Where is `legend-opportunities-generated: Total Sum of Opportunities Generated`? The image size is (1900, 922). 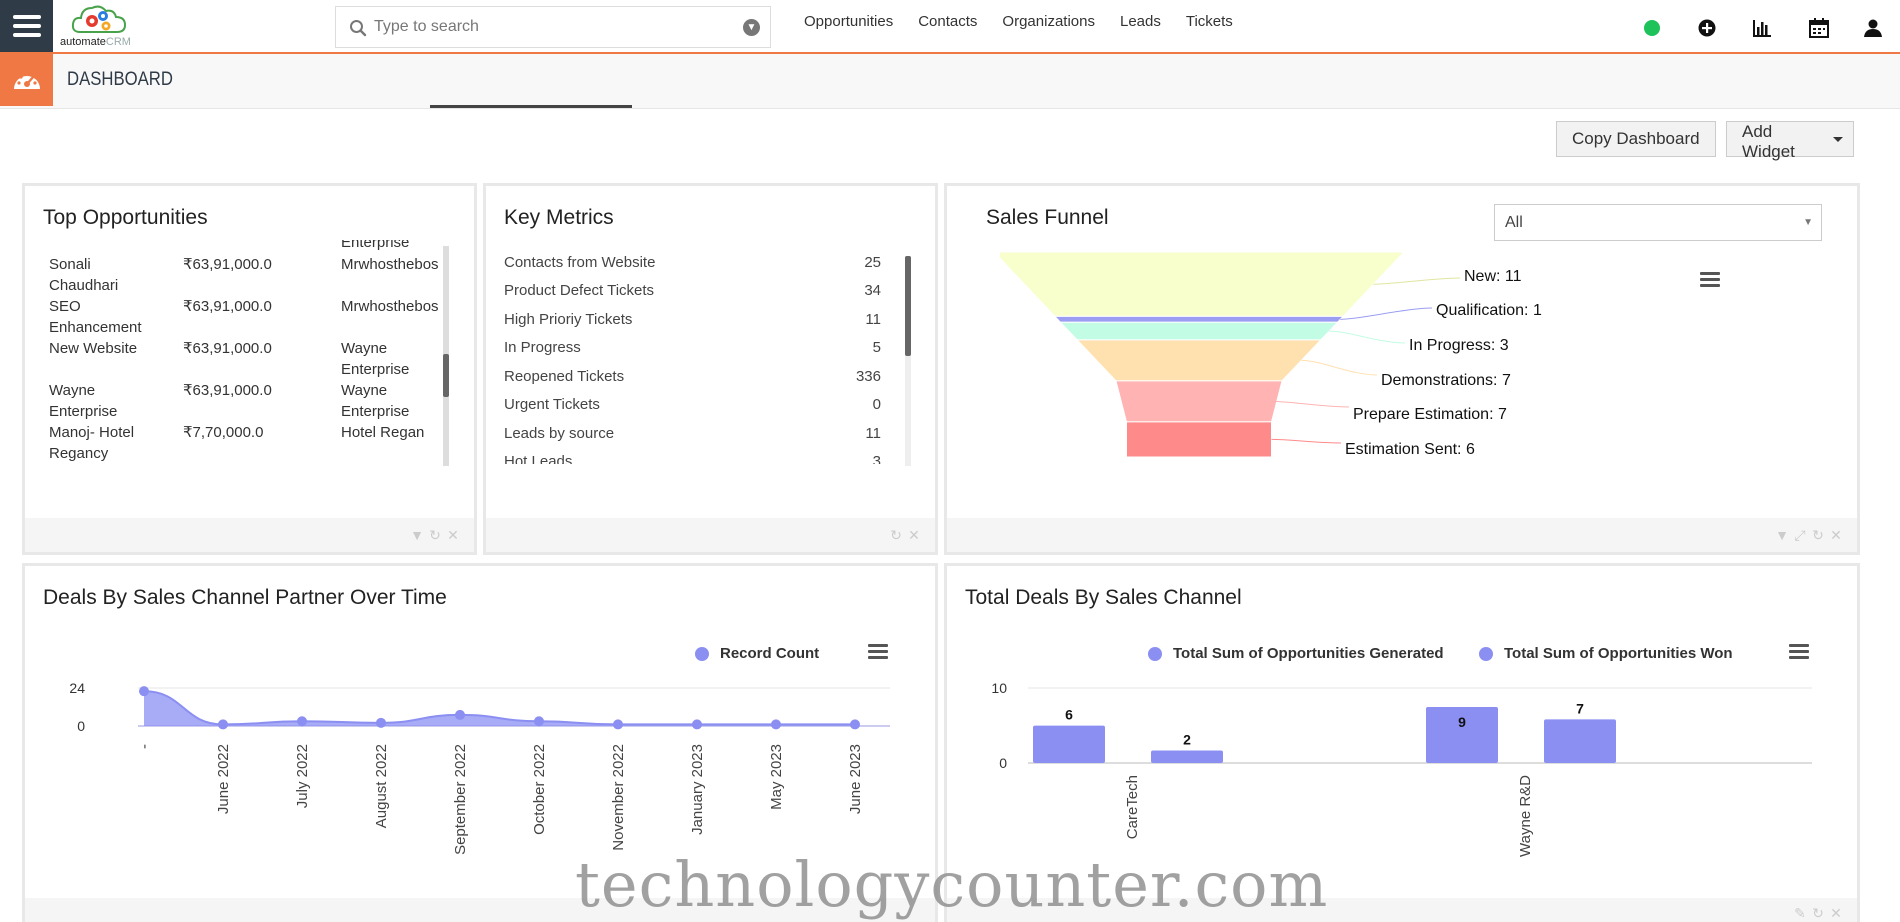
legend-opportunities-generated: Total Sum of Opportunities Generated is located at coordinates (1296, 653).